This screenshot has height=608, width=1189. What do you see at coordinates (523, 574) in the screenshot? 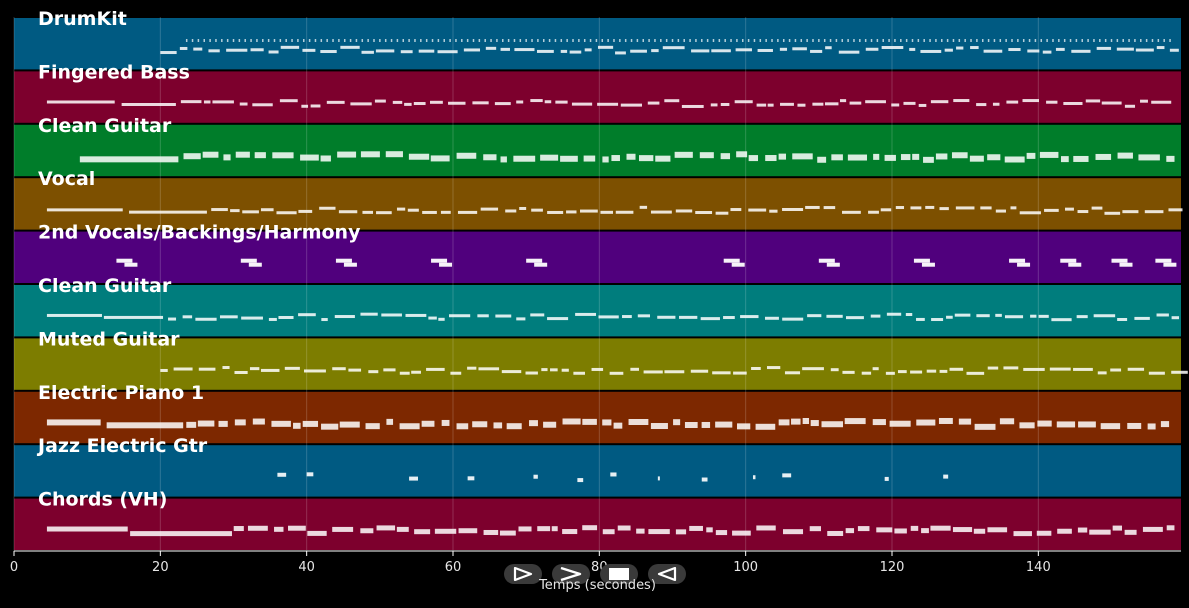
I see `play-button` at bounding box center [523, 574].